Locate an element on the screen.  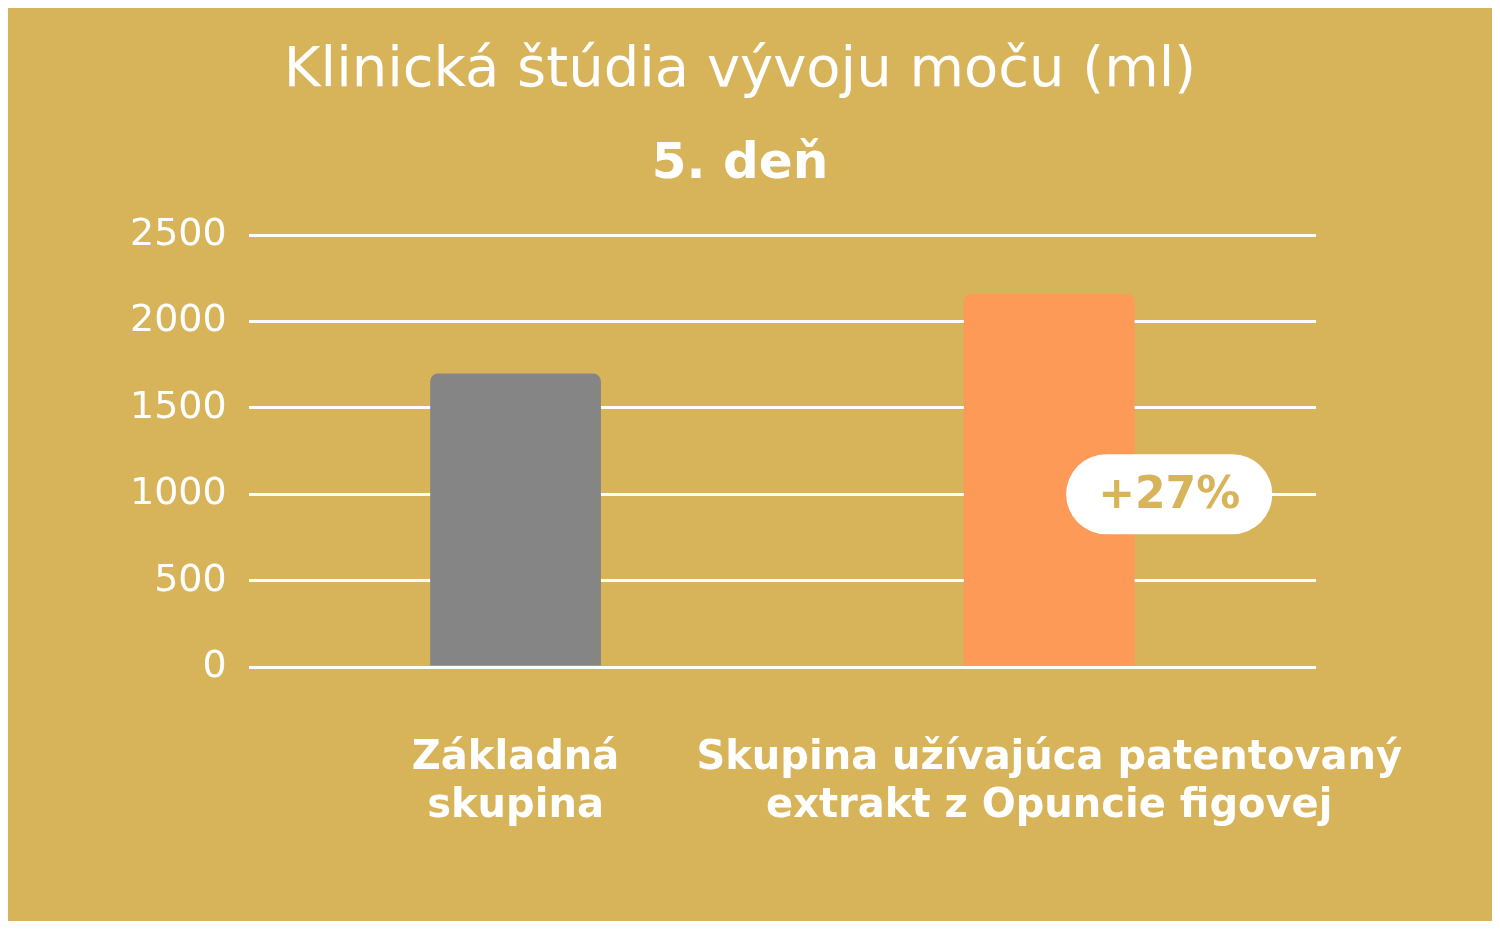
chart-title: Klinická štúdia vývoju moču (ml) is located at coordinates (740, 67).